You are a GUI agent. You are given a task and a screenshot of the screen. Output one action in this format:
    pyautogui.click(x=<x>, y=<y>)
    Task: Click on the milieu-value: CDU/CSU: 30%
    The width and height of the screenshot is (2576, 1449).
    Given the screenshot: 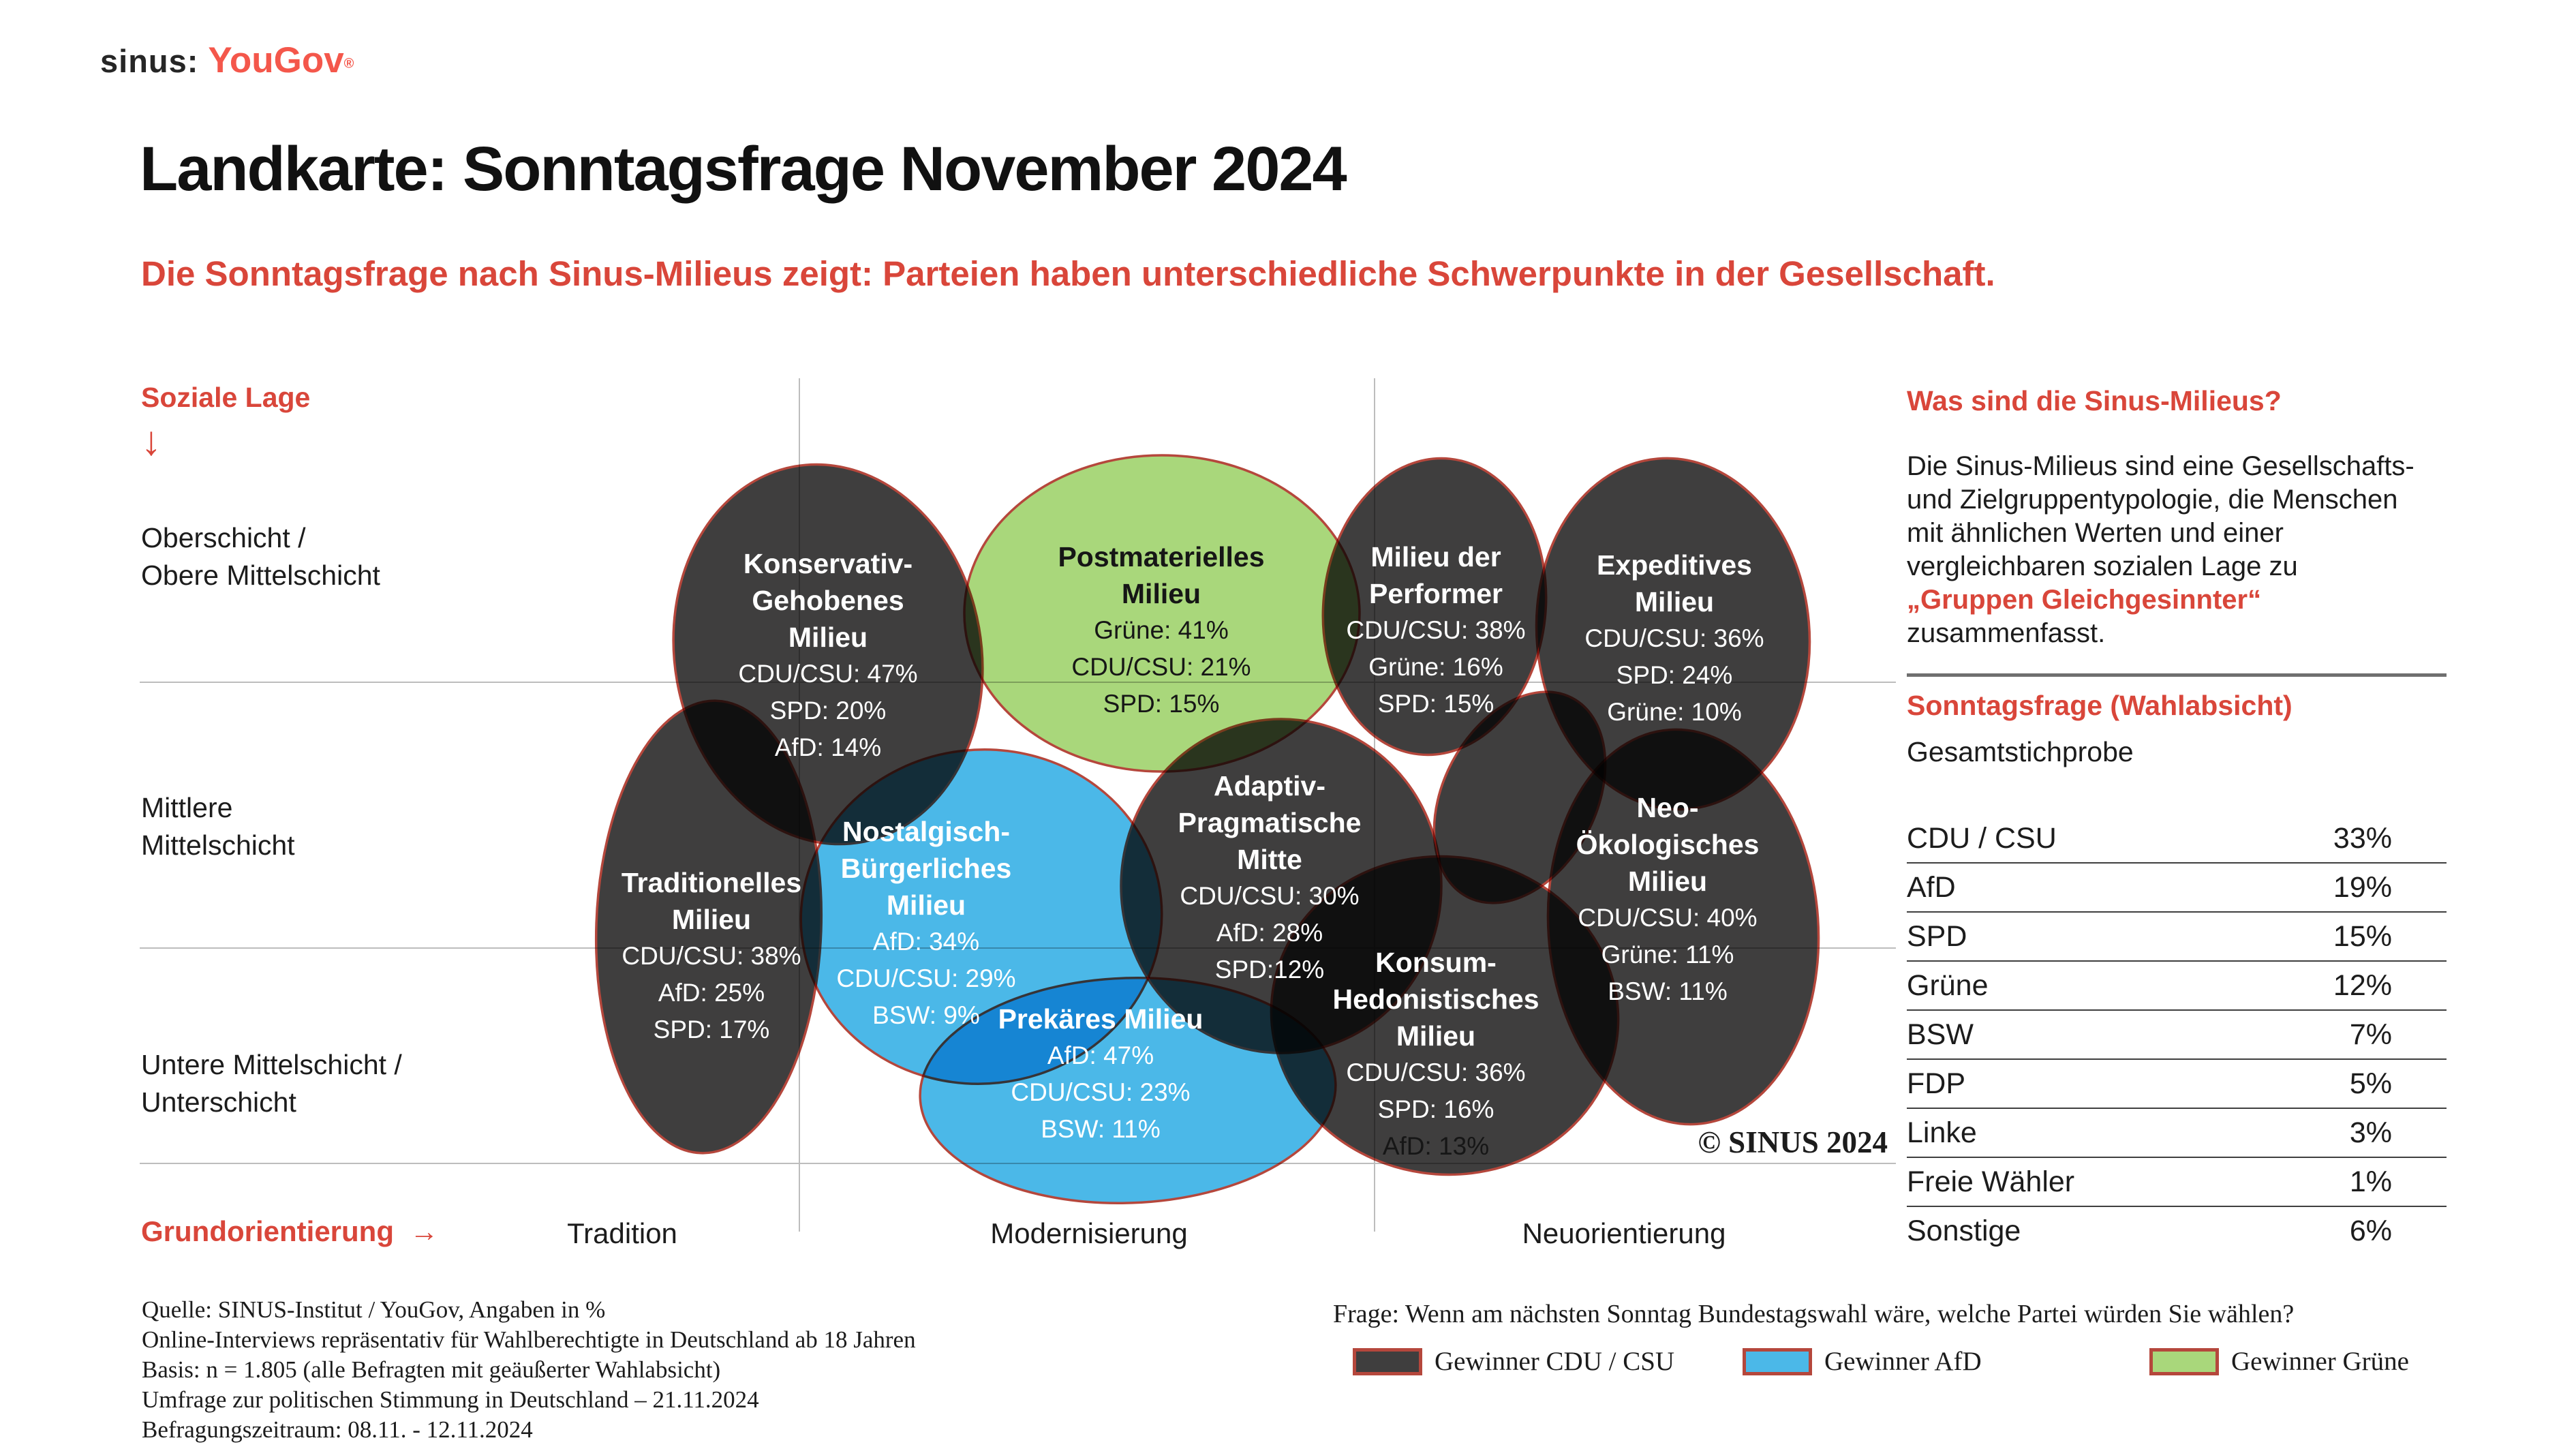 What is the action you would take?
    pyautogui.click(x=1270, y=896)
    